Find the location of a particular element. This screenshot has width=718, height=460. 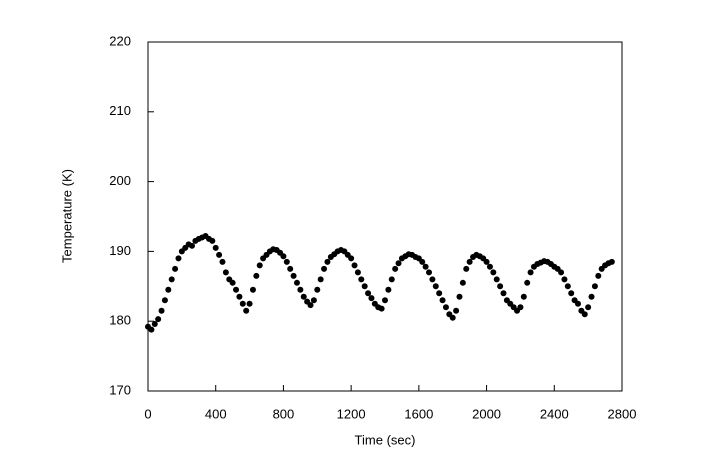

x-tick-label: 0 is located at coordinates (147, 413).